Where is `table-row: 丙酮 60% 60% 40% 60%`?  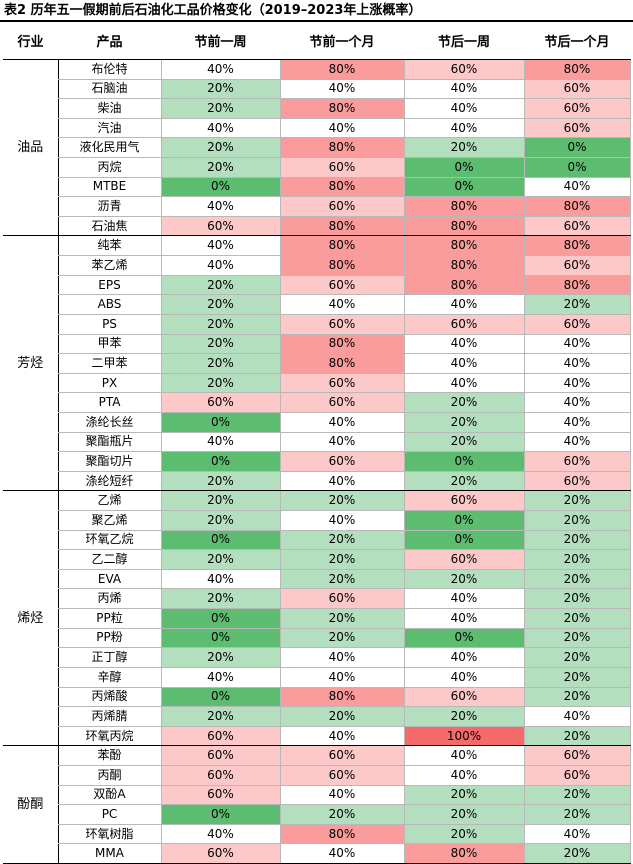 table-row: 丙酮 60% 60% 40% 60% is located at coordinates (317, 775).